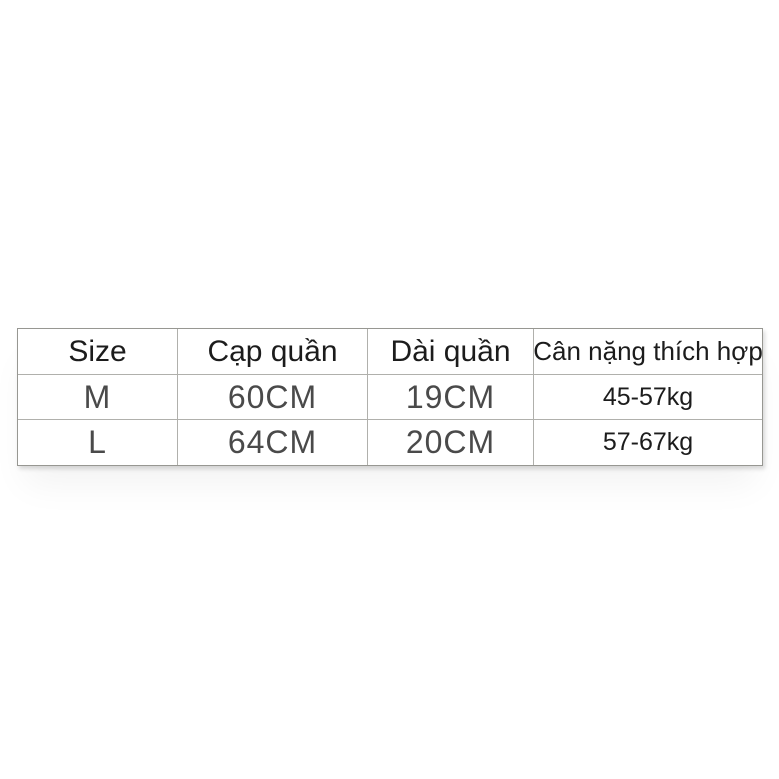 This screenshot has height=779, width=779. What do you see at coordinates (273, 352) in the screenshot?
I see `header-cell-waist: Cạp quần` at bounding box center [273, 352].